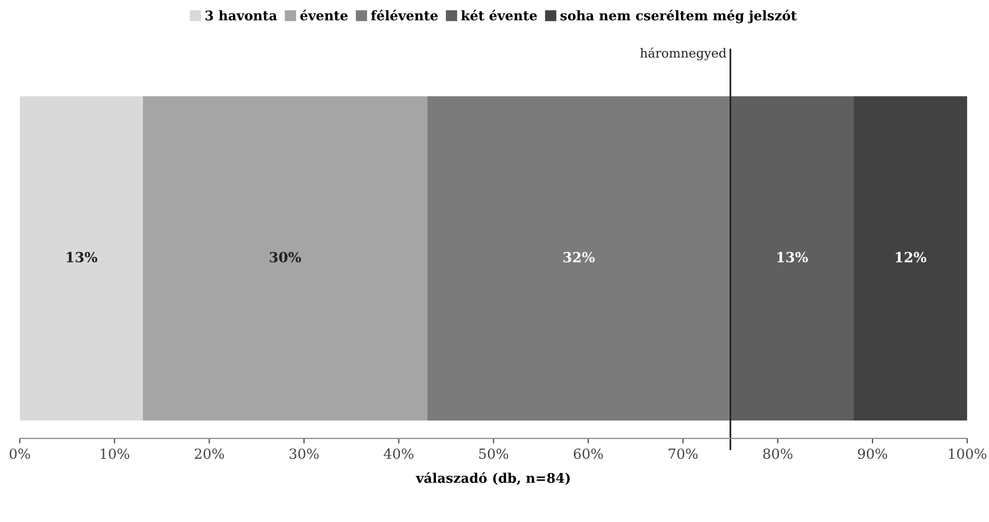 Image resolution: width=989 pixels, height=522 pixels. I want to click on x-tick-label: 50%, so click(493, 453).